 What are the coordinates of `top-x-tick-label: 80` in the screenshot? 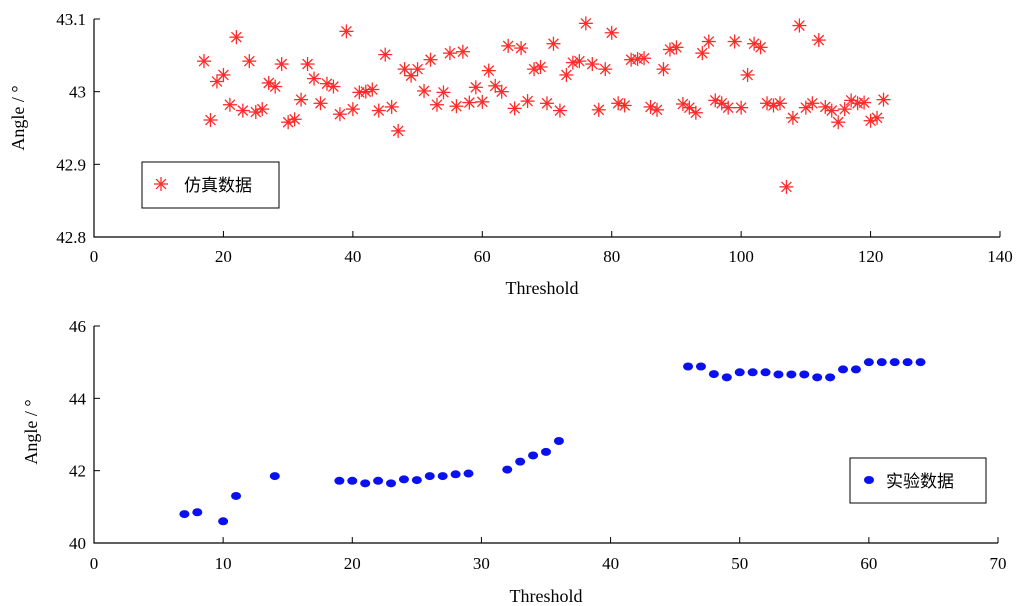 It's located at (611, 256).